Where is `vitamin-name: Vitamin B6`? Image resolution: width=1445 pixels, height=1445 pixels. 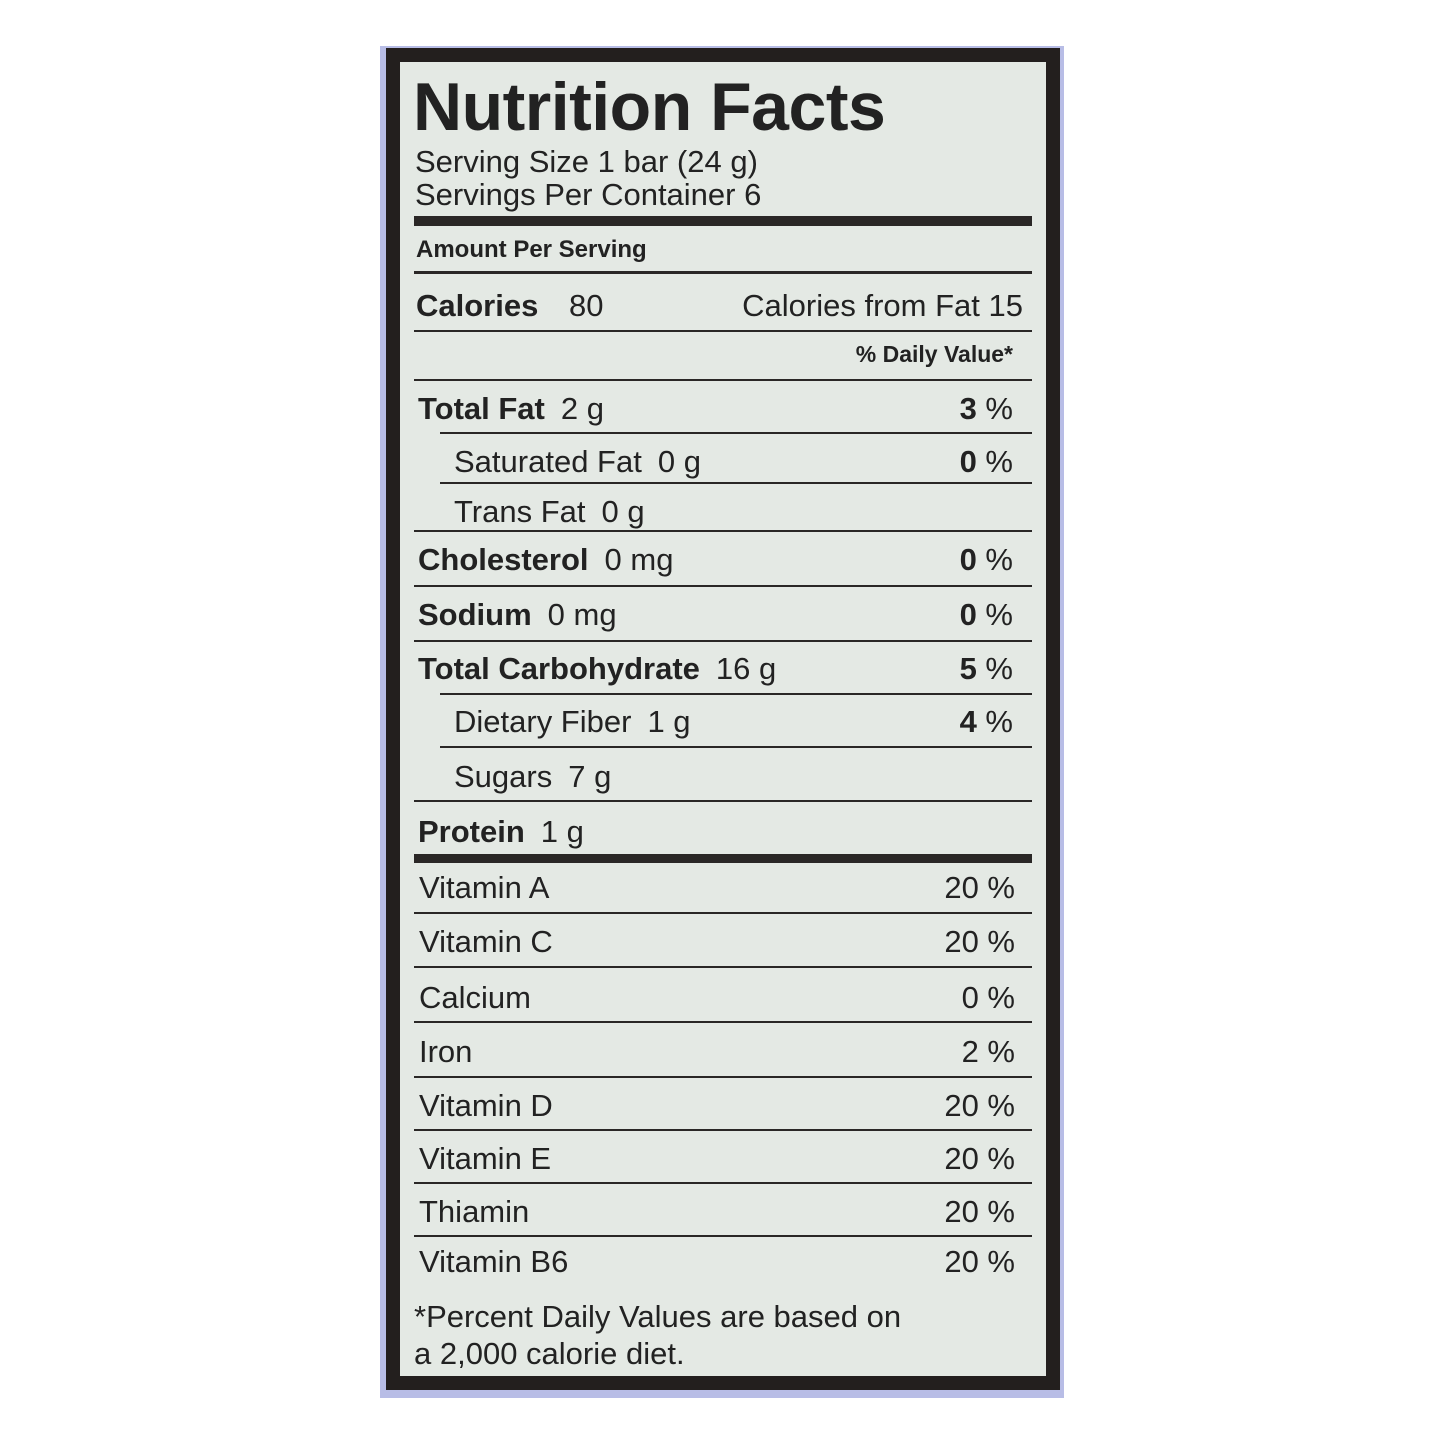
vitamin-name: Vitamin B6 is located at coordinates (494, 1261).